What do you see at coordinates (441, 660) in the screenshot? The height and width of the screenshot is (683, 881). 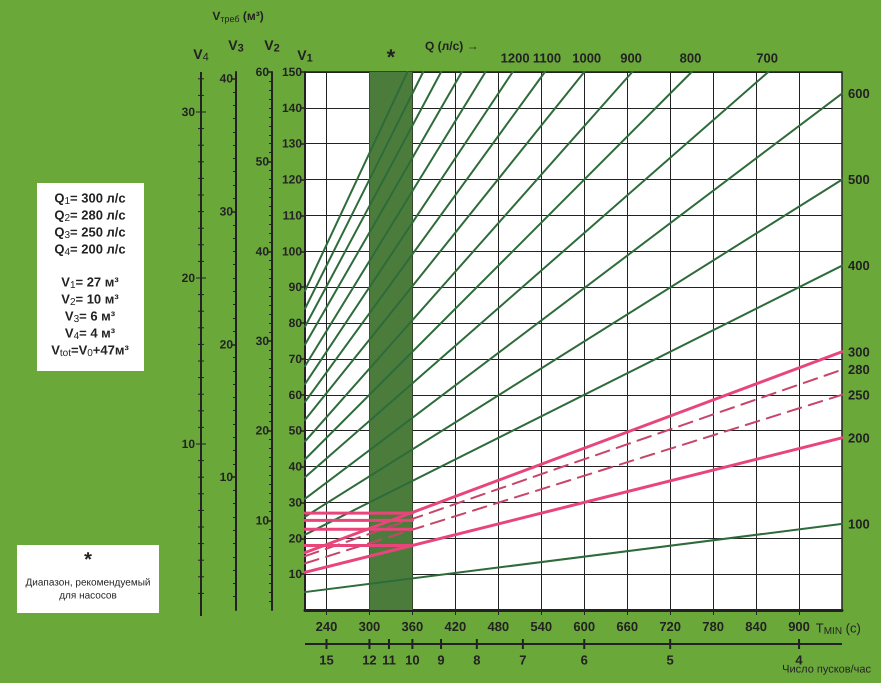 I see `text: 9` at bounding box center [441, 660].